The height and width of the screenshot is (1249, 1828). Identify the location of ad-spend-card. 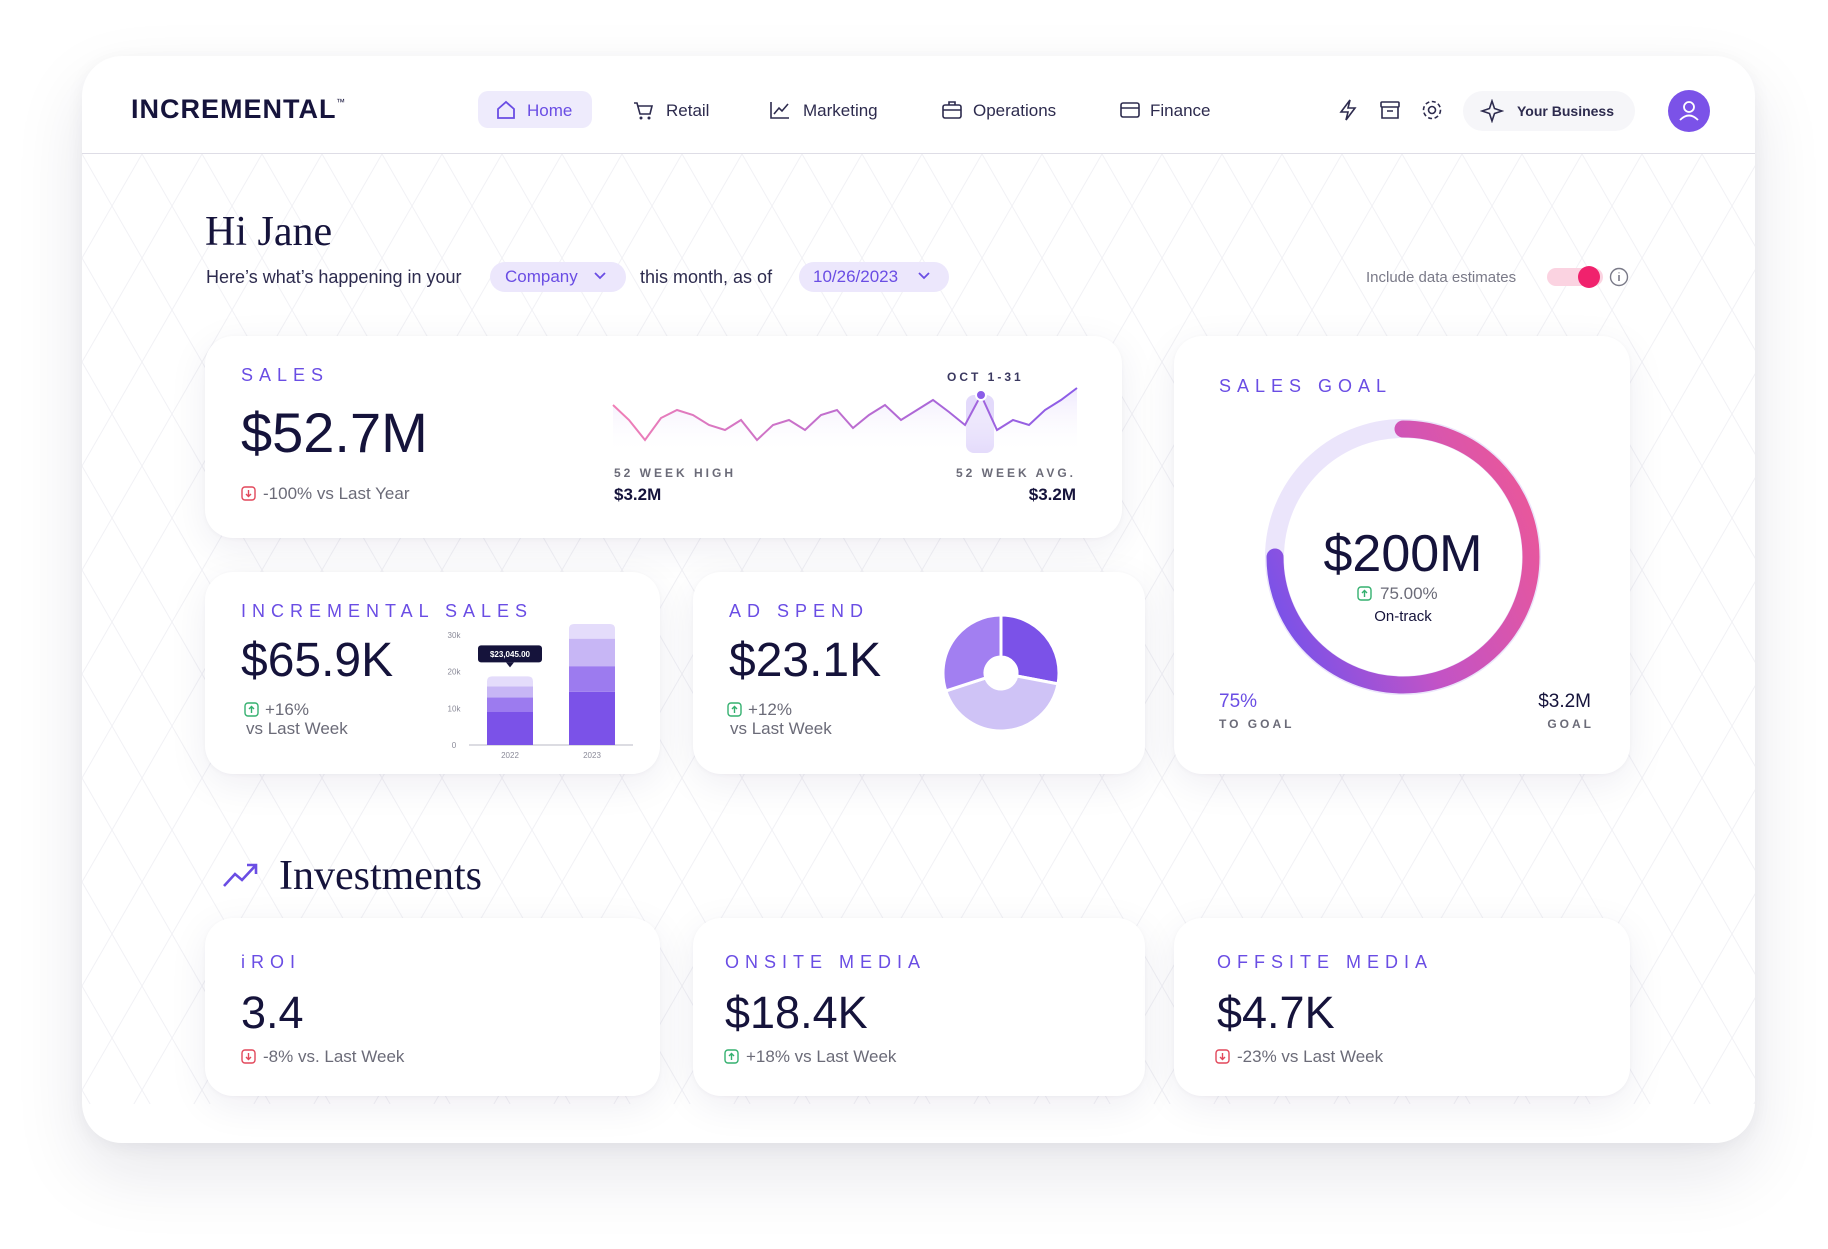
(919, 673).